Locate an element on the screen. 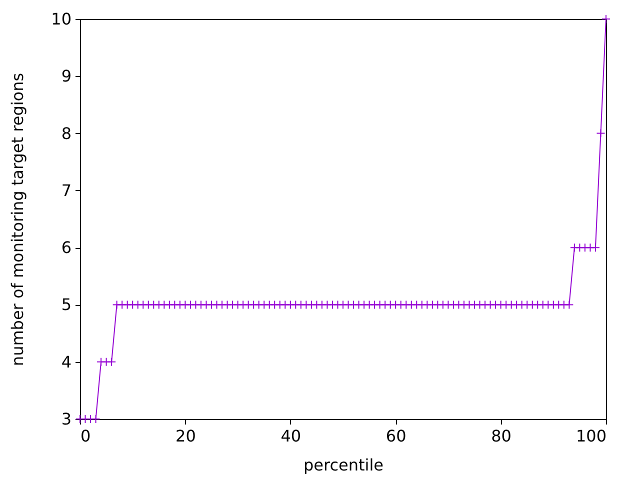 The image size is (640, 480). x-tick-label: 100 is located at coordinates (591, 436).